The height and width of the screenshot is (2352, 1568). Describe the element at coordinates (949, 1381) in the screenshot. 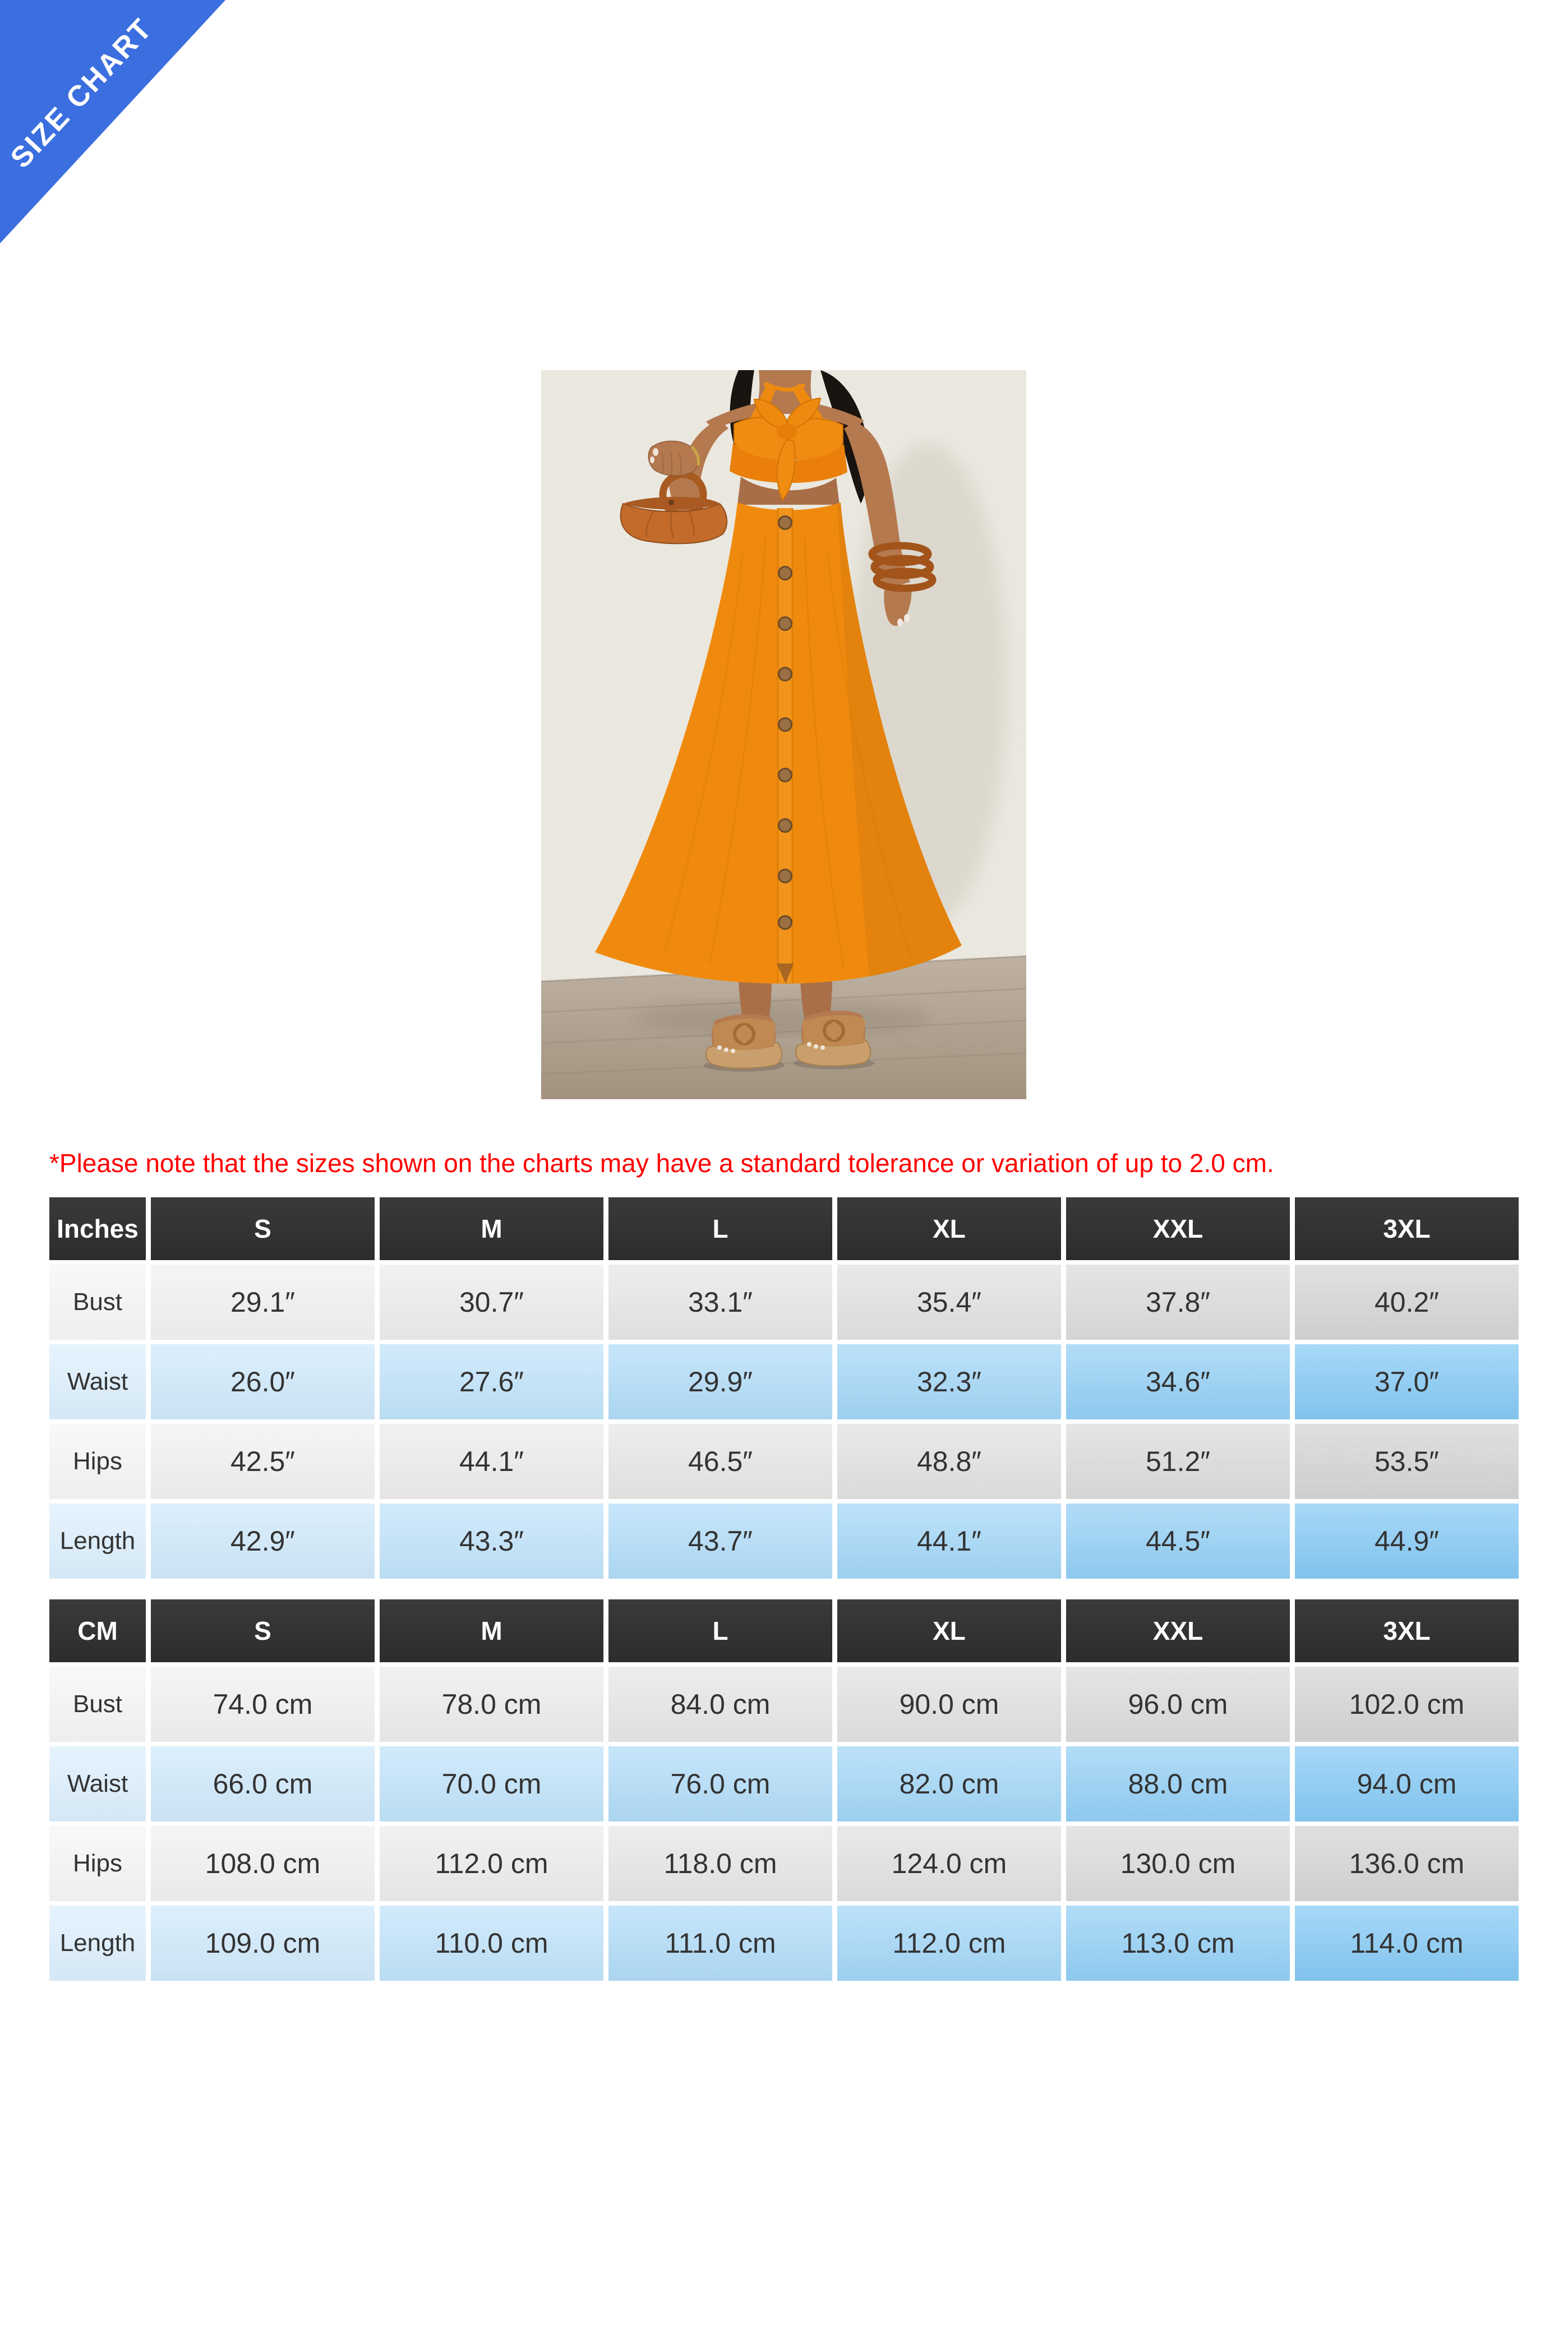

I see `size-value-cell: 32.3″` at that location.